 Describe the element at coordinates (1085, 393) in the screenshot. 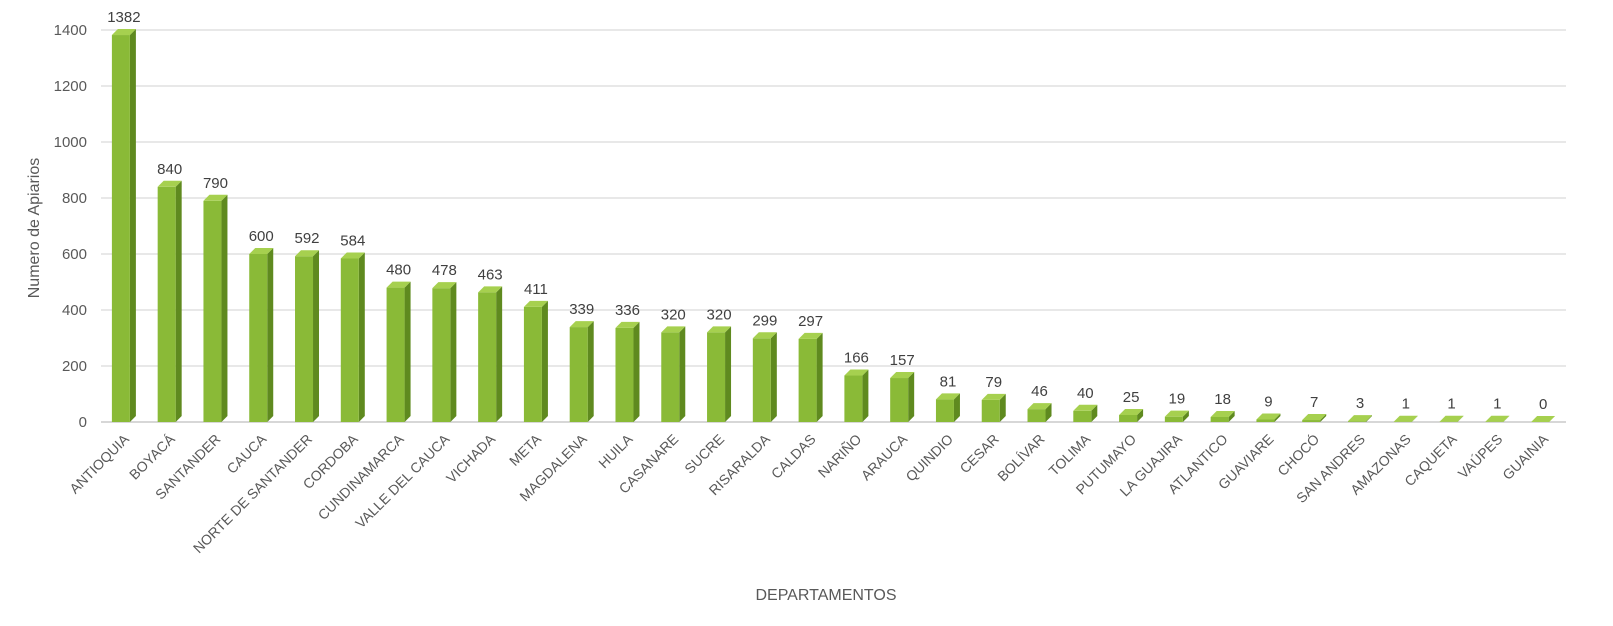

I see `data-label: 40` at that location.